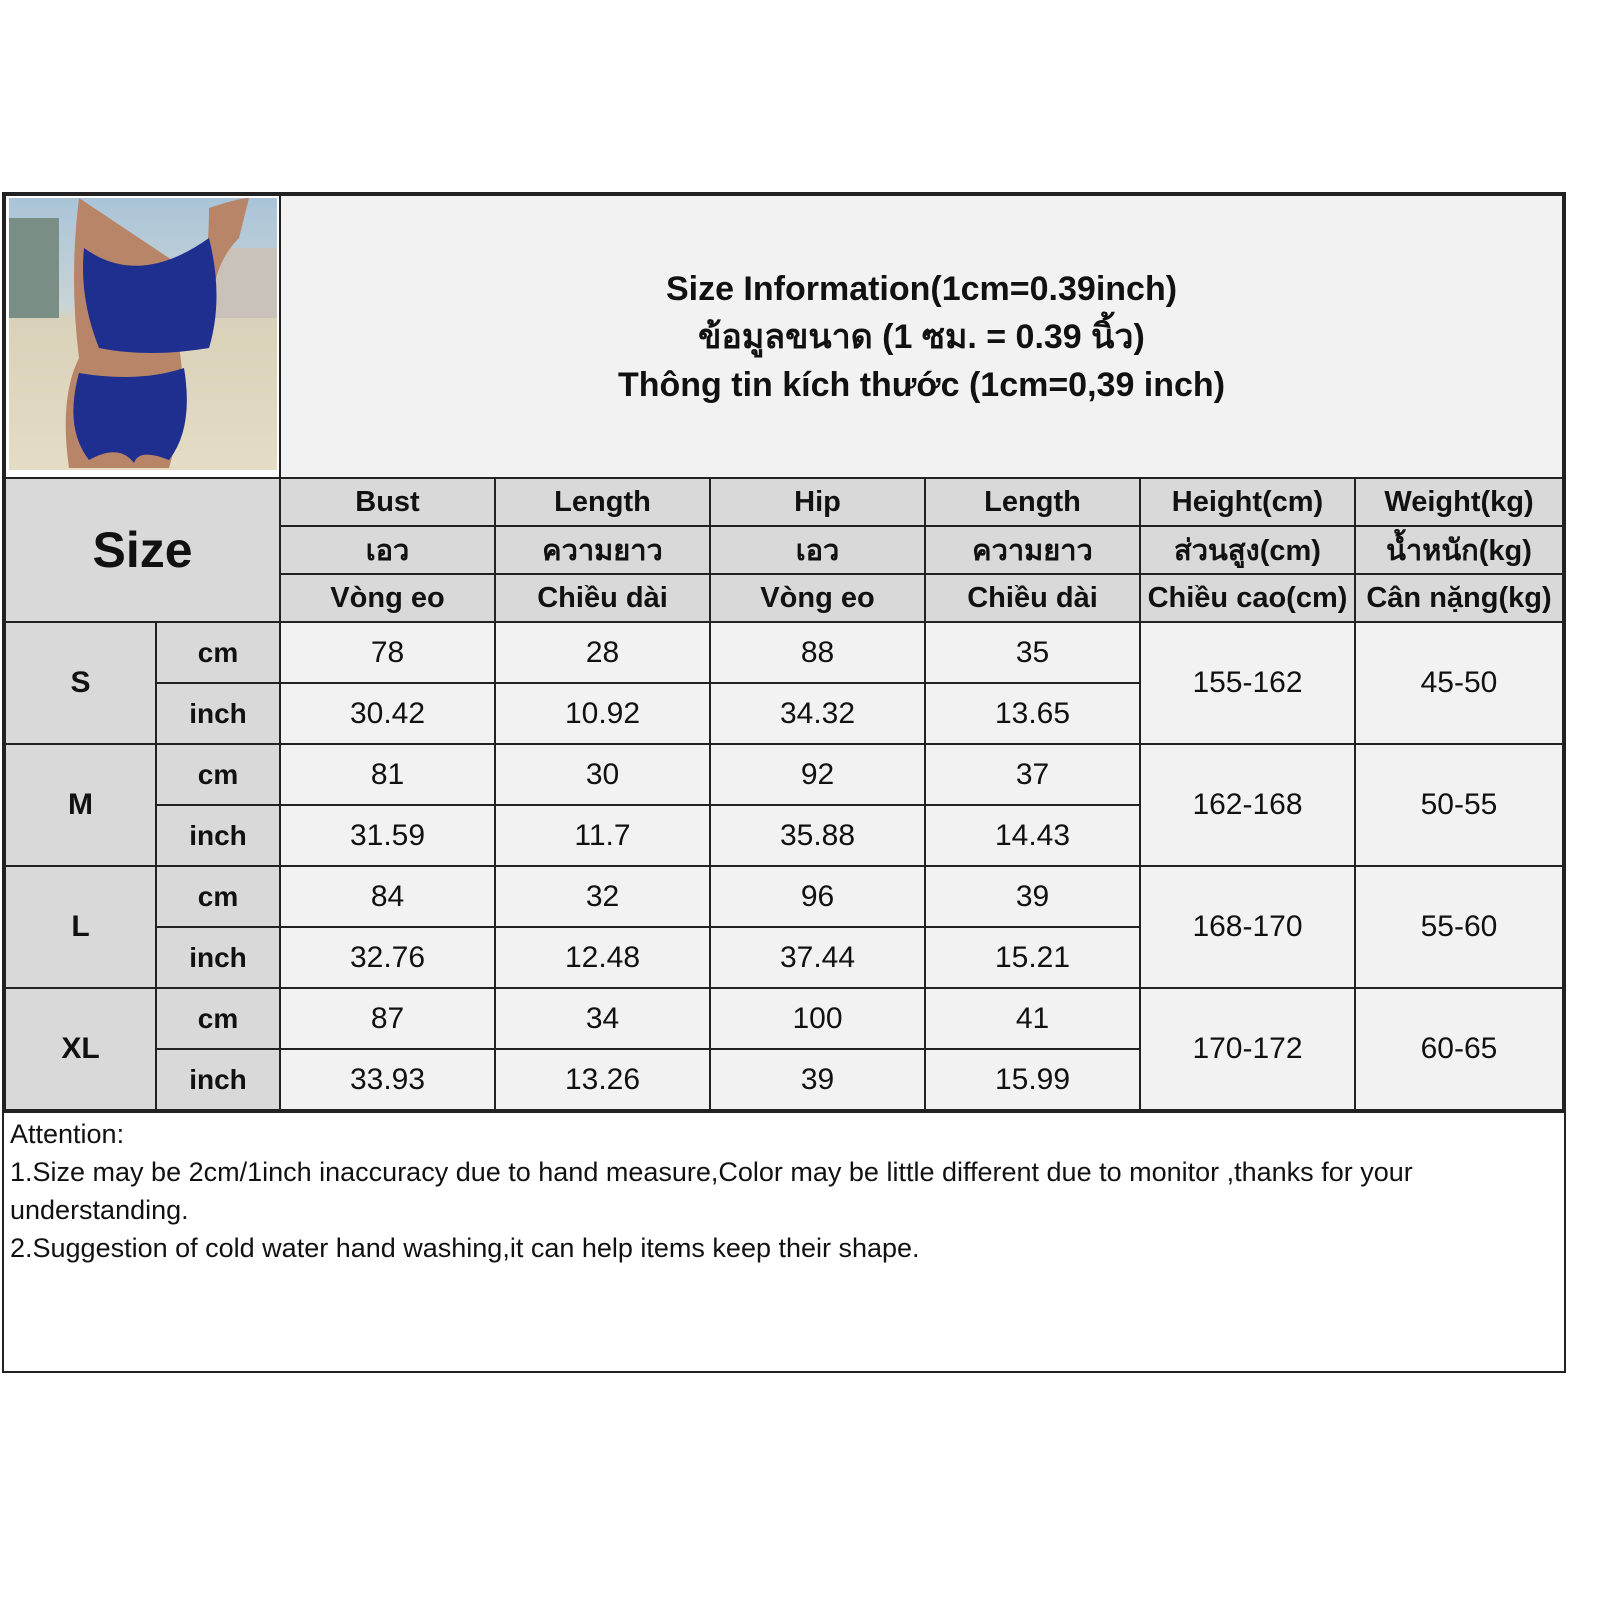 This screenshot has width=1600, height=1600. Describe the element at coordinates (817, 774) in the screenshot. I see `measurement-cell: 92` at that location.